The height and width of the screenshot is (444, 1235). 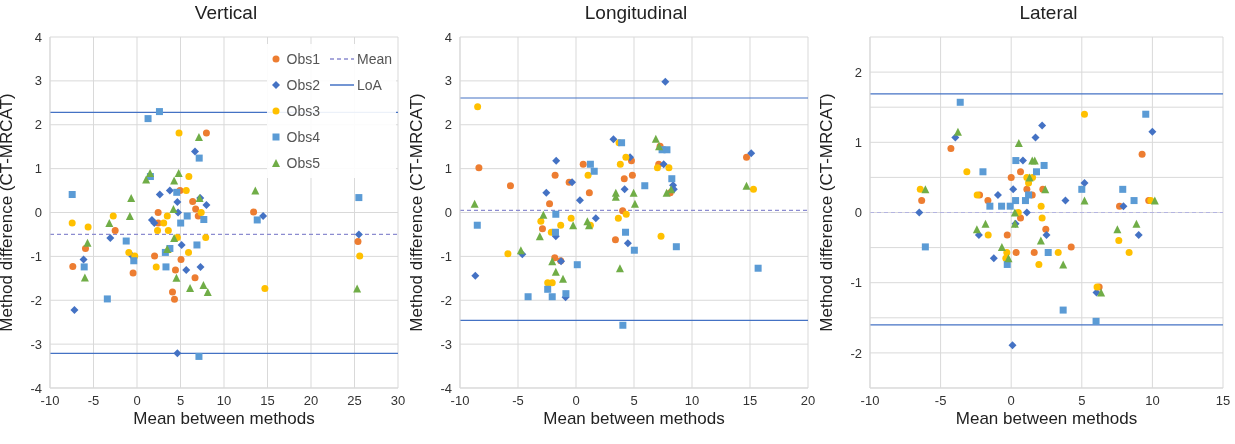 What do you see at coordinates (303, 111) in the screenshot?
I see `legend-label: Obs3` at bounding box center [303, 111].